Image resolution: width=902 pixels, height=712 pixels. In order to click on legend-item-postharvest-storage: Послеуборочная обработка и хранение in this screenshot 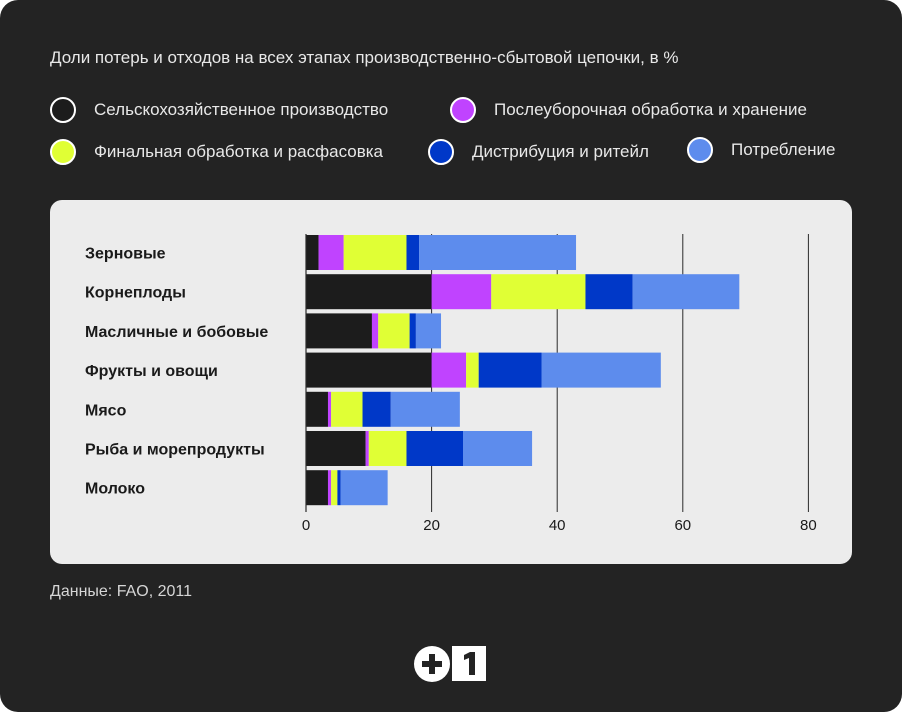, I will do `click(628, 110)`.